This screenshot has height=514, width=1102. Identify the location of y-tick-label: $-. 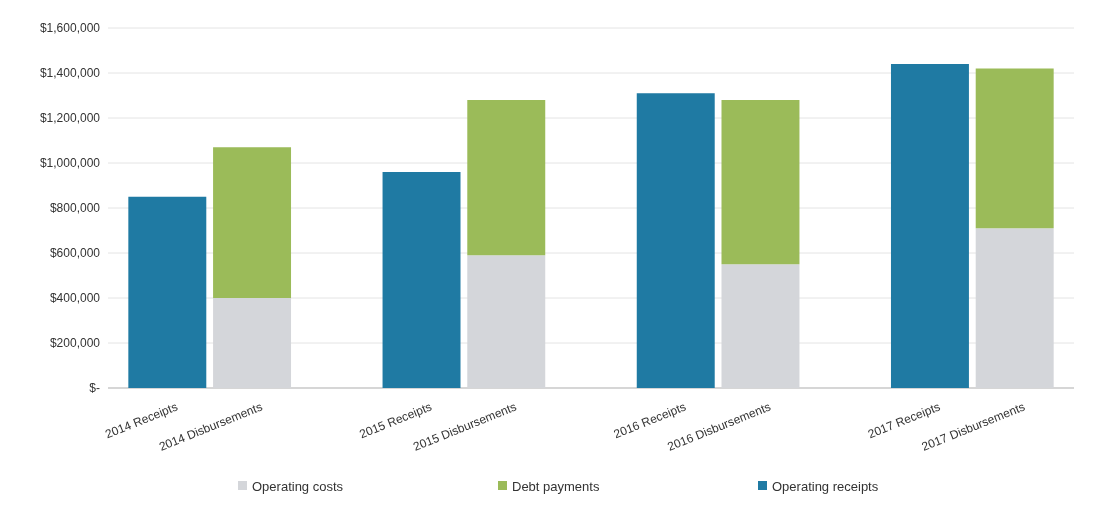
(94, 388).